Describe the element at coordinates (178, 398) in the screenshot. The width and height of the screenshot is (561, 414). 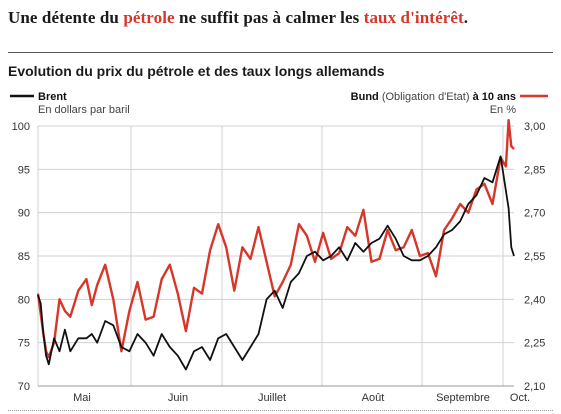
I see `x-tick-label: Juin` at that location.